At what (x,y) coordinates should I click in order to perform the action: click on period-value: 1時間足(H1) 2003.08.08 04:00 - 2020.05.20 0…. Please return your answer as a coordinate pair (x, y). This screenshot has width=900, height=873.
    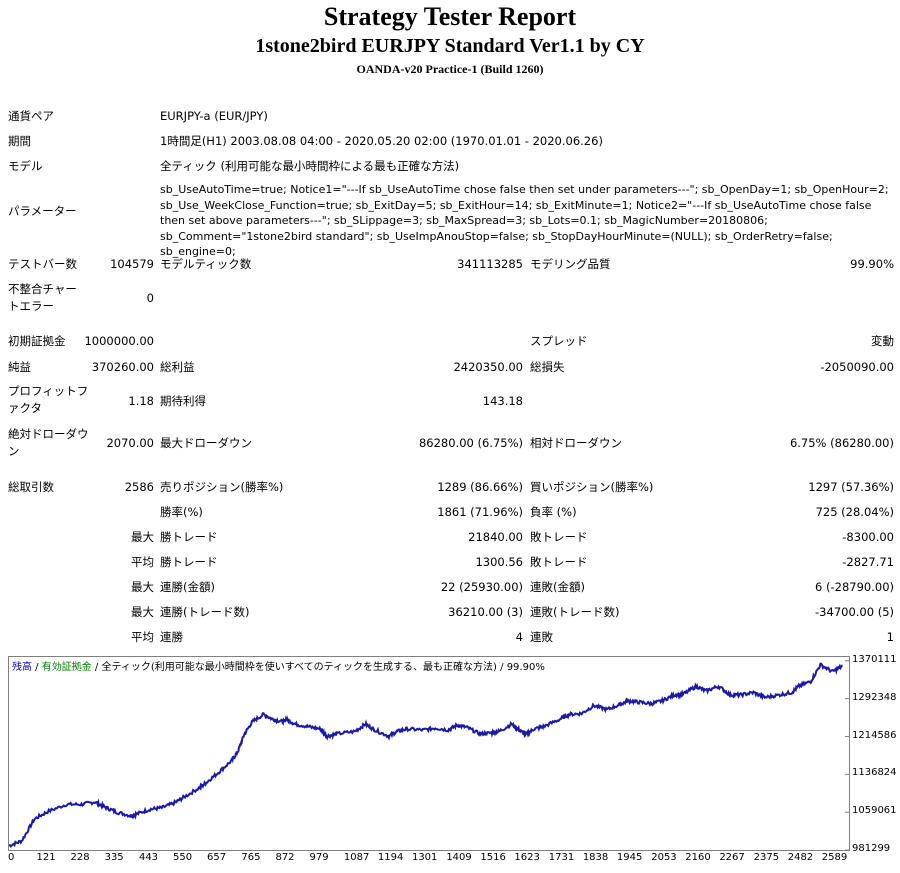
    Looking at the image, I should click on (381, 141).